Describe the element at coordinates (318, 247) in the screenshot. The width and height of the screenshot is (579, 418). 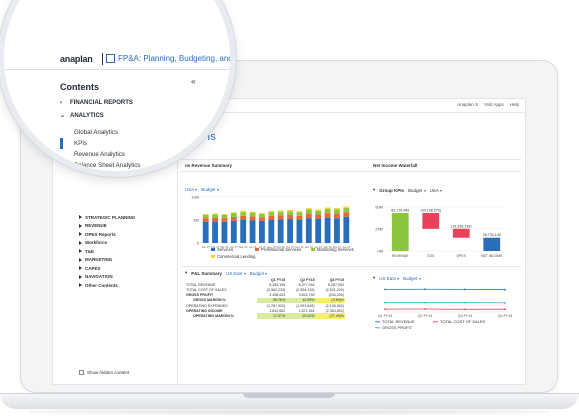
I see `x-tick-label: Jan 16` at that location.